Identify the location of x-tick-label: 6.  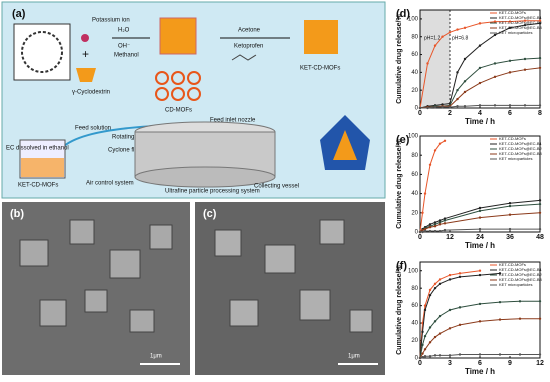
(480, 363).